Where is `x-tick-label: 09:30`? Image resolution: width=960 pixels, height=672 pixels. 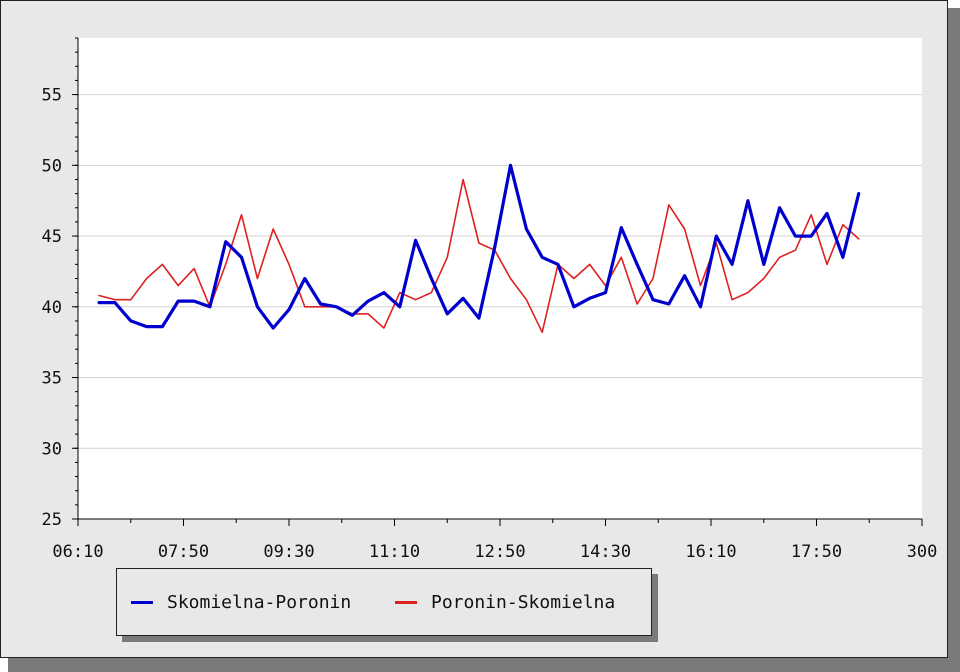
x-tick-label: 09:30 is located at coordinates (288, 552).